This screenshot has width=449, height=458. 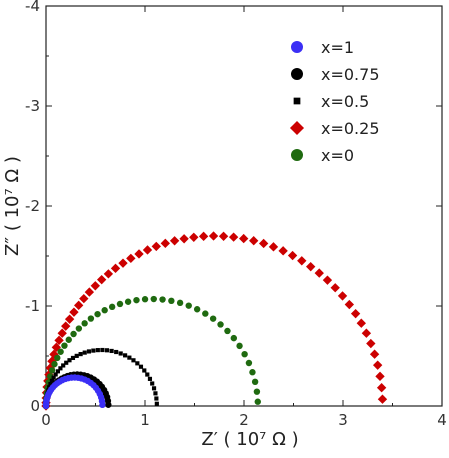 What do you see at coordinates (337, 47) in the screenshot?
I see `legend-label: x=1` at bounding box center [337, 47].